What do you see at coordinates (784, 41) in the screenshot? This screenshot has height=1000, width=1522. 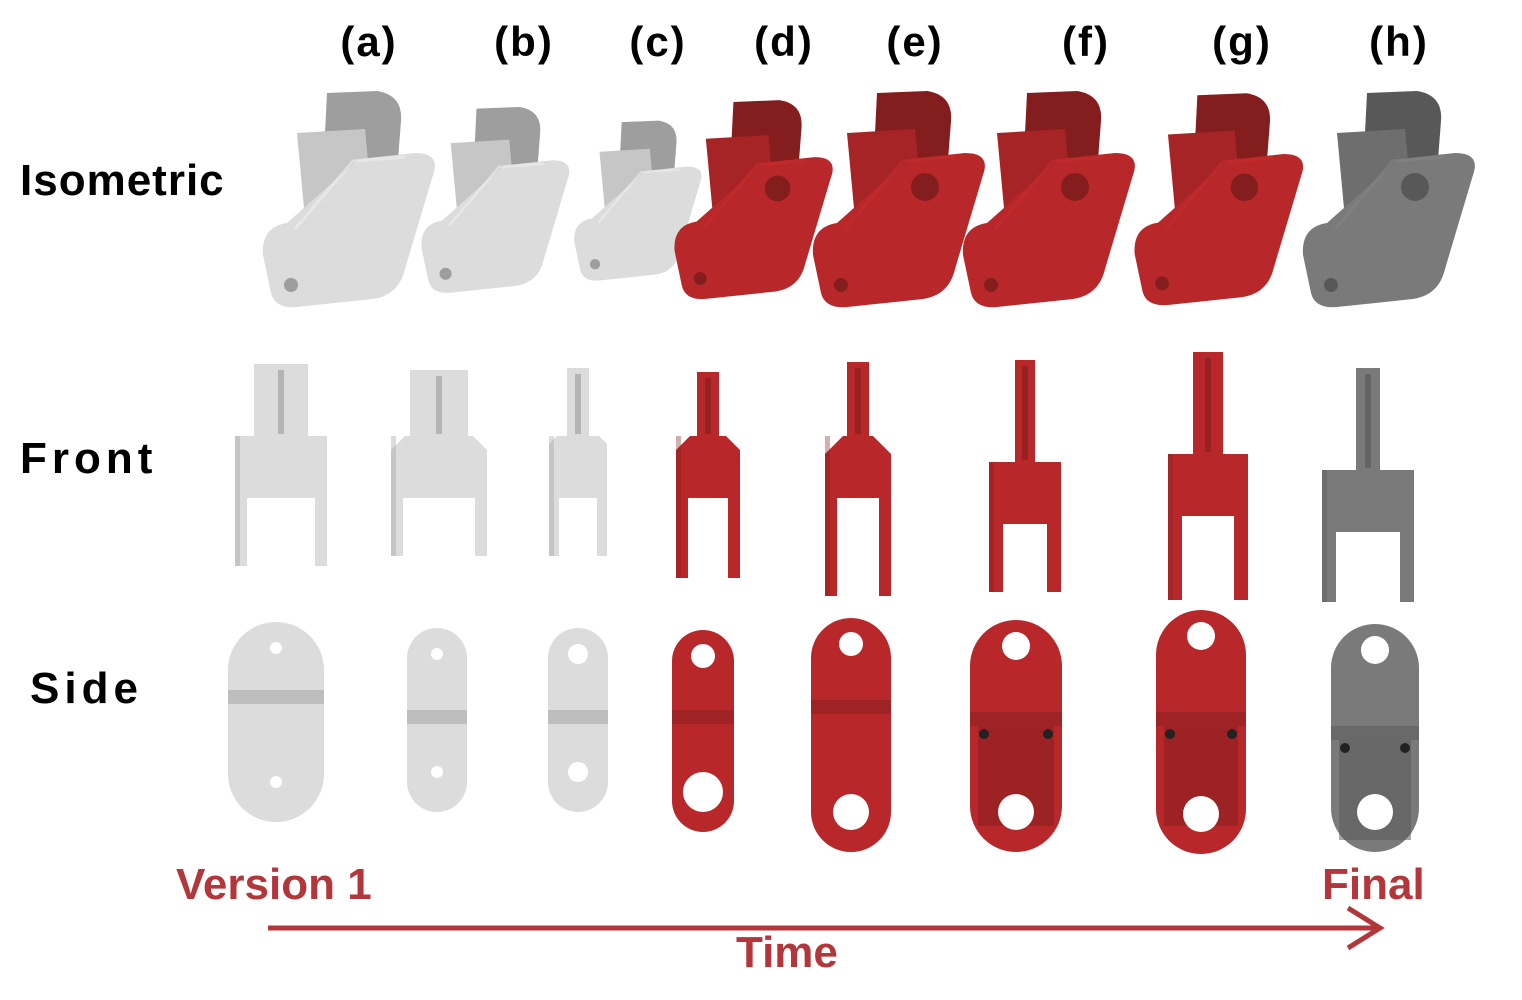 I see `column-label-d: (d)` at bounding box center [784, 41].